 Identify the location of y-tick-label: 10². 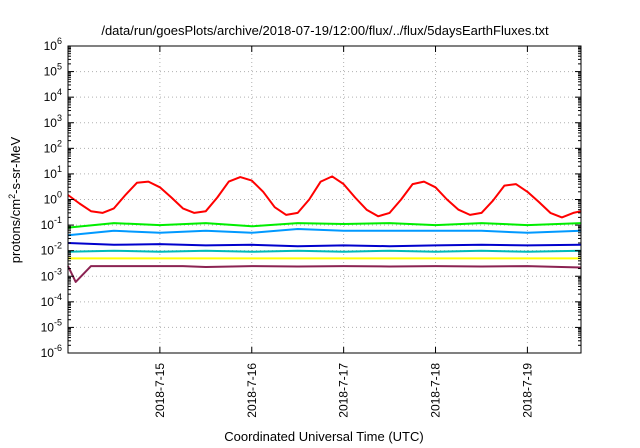
(53, 146).